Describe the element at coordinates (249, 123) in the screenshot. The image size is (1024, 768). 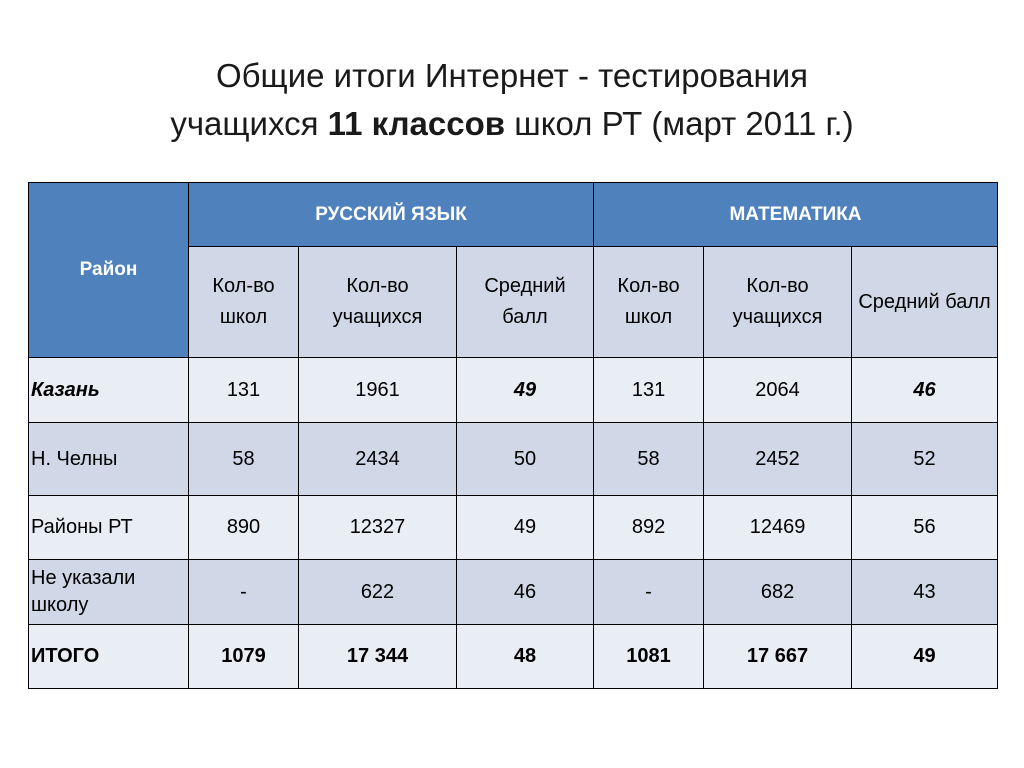
I see `title-line-2-prefix: учащихся` at that location.